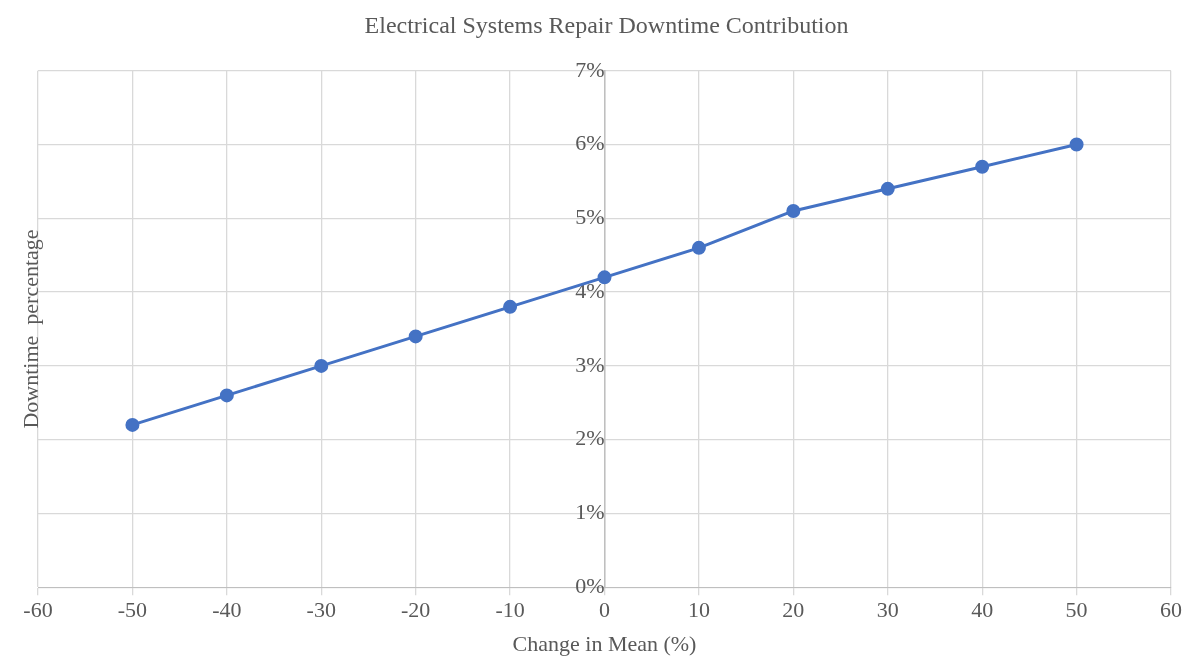  Describe the element at coordinates (590, 512) in the screenshot. I see `y-tick-label: 1%` at that location.